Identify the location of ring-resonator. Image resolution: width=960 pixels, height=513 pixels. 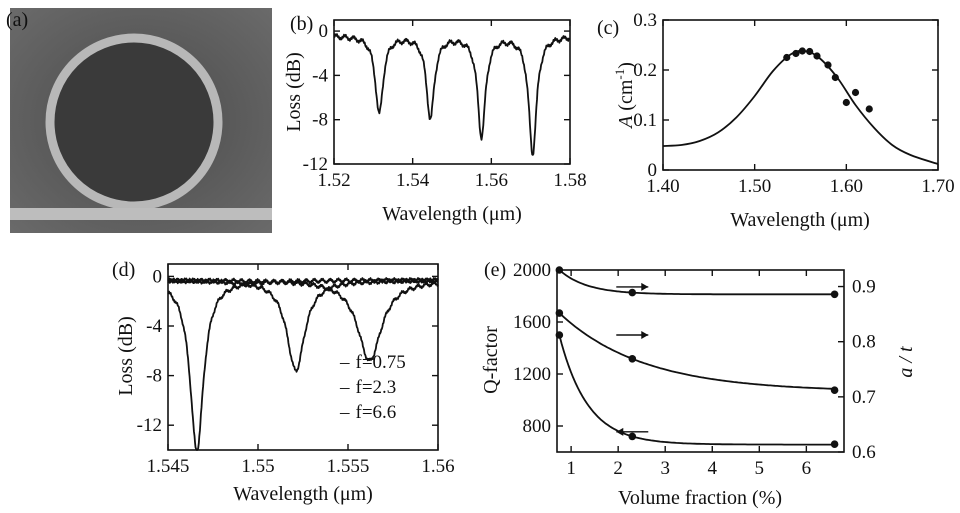
(134, 122).